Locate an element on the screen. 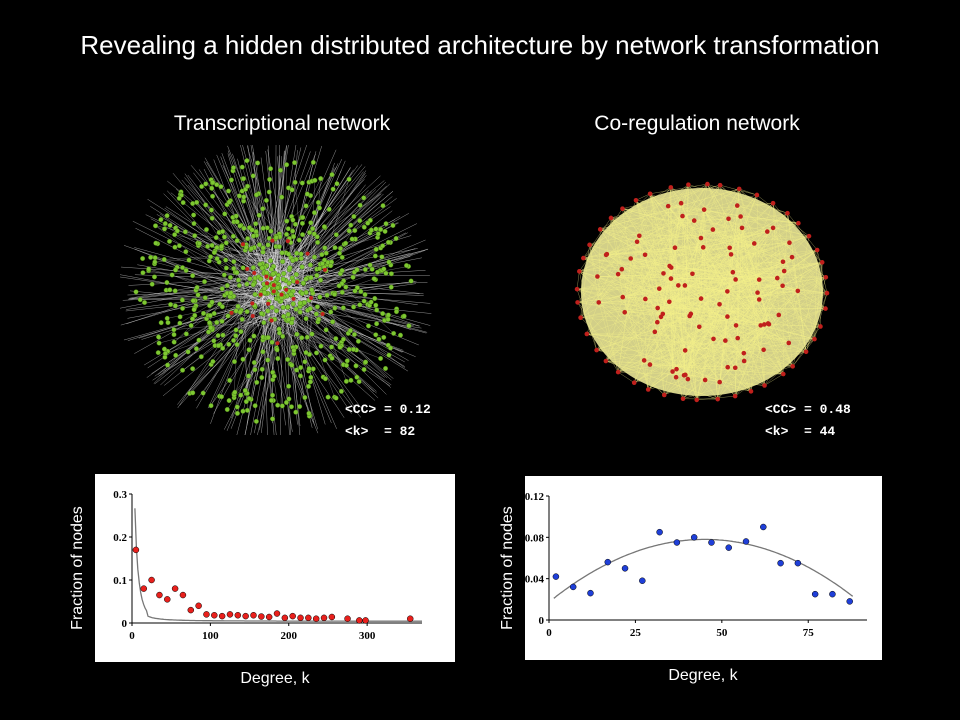 The width and height of the screenshot is (960, 720). y-tick-label: 0.12 is located at coordinates (535, 497).